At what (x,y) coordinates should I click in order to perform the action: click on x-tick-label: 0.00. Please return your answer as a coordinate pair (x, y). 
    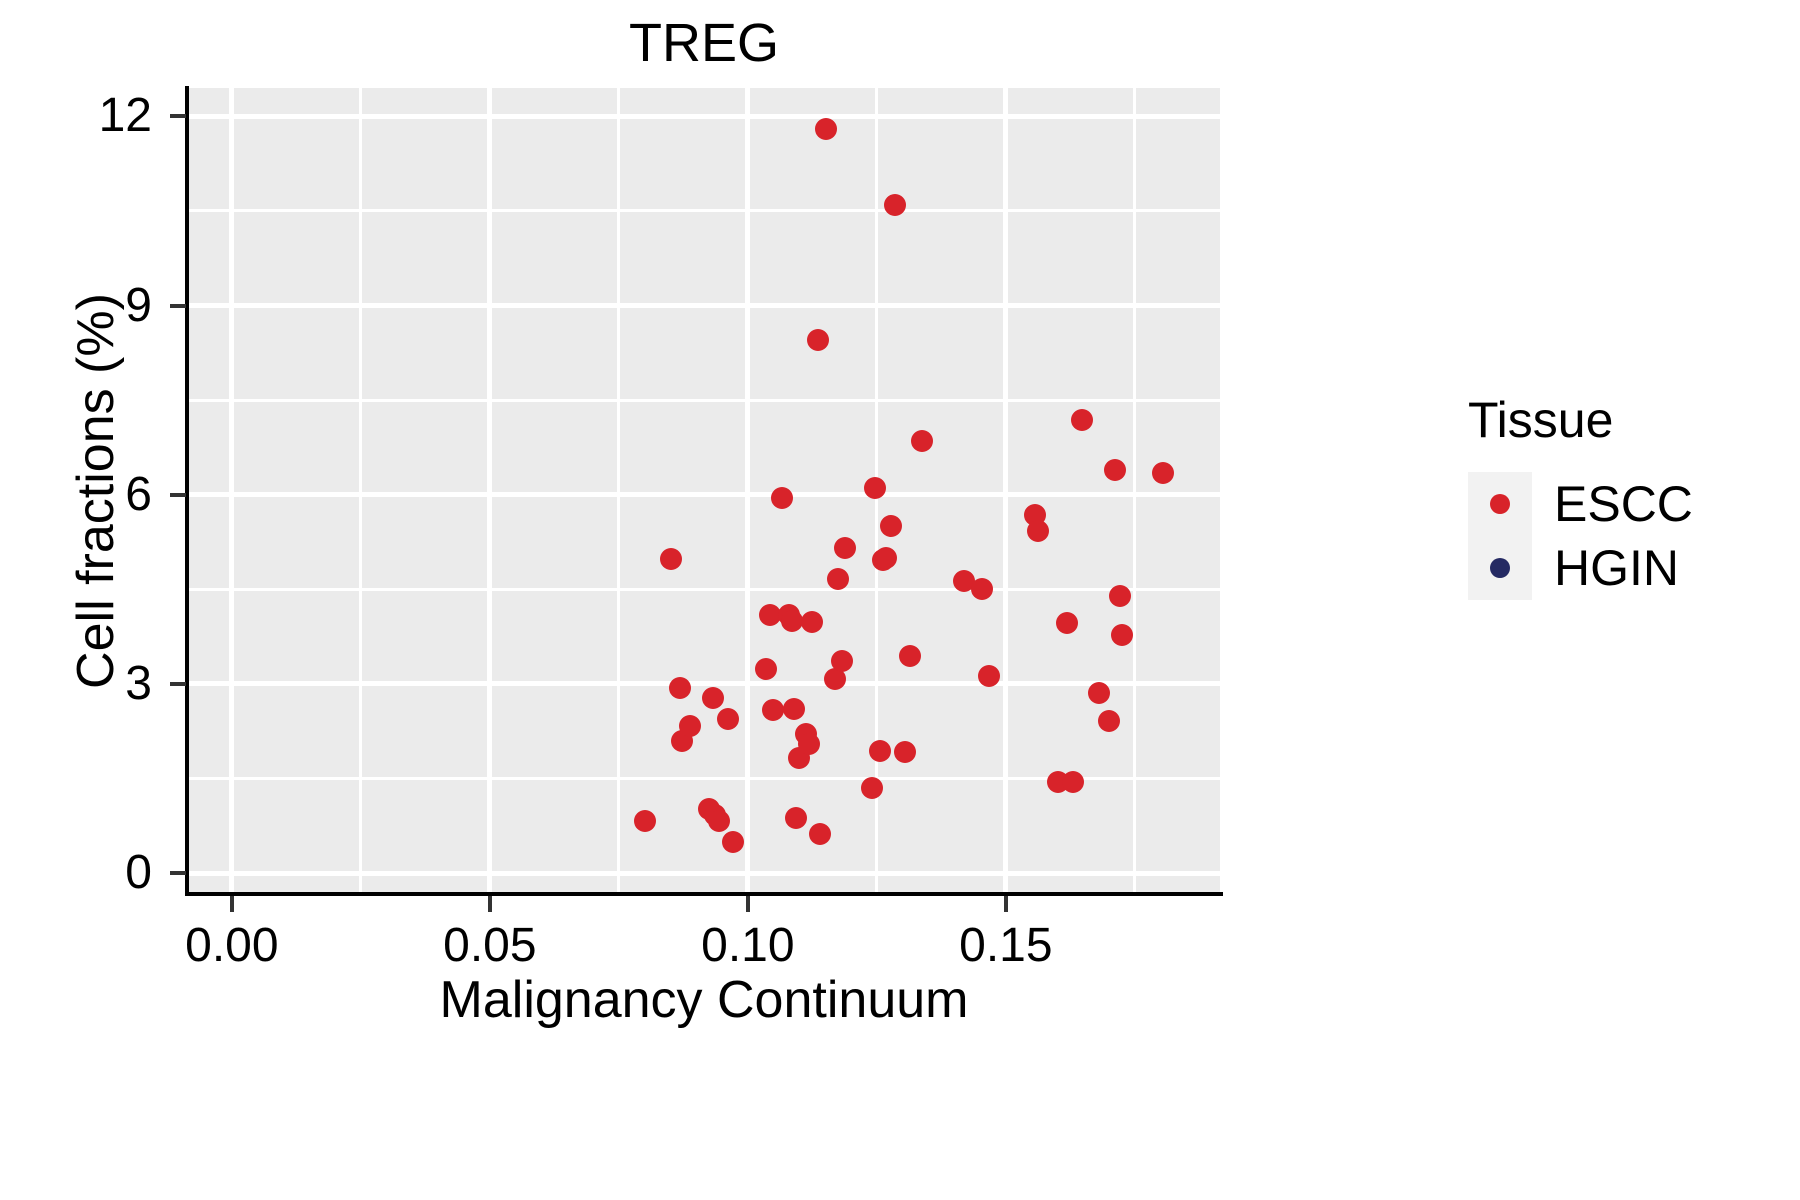
    Looking at the image, I should click on (232, 945).